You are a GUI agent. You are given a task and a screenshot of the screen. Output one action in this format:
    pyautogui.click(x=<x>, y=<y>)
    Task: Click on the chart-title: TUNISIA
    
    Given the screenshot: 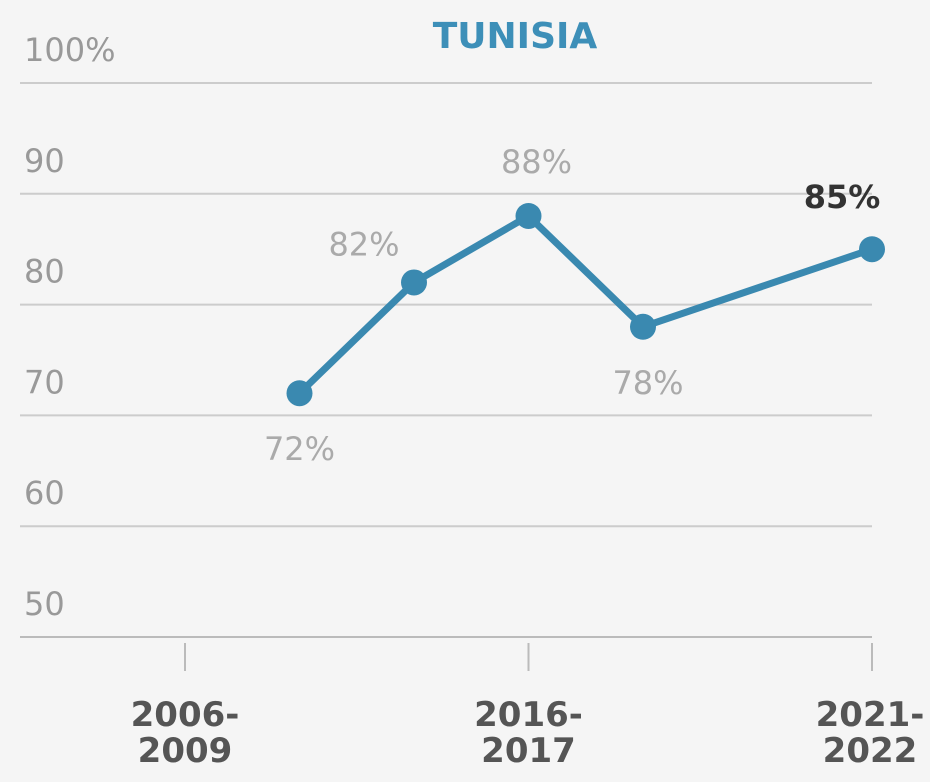 What is the action you would take?
    pyautogui.click(x=515, y=36)
    